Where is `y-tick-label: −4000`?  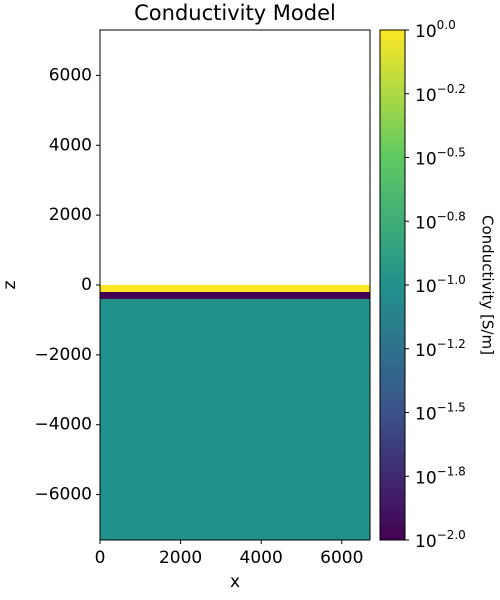
y-tick-label: −4000 is located at coordinates (63, 425).